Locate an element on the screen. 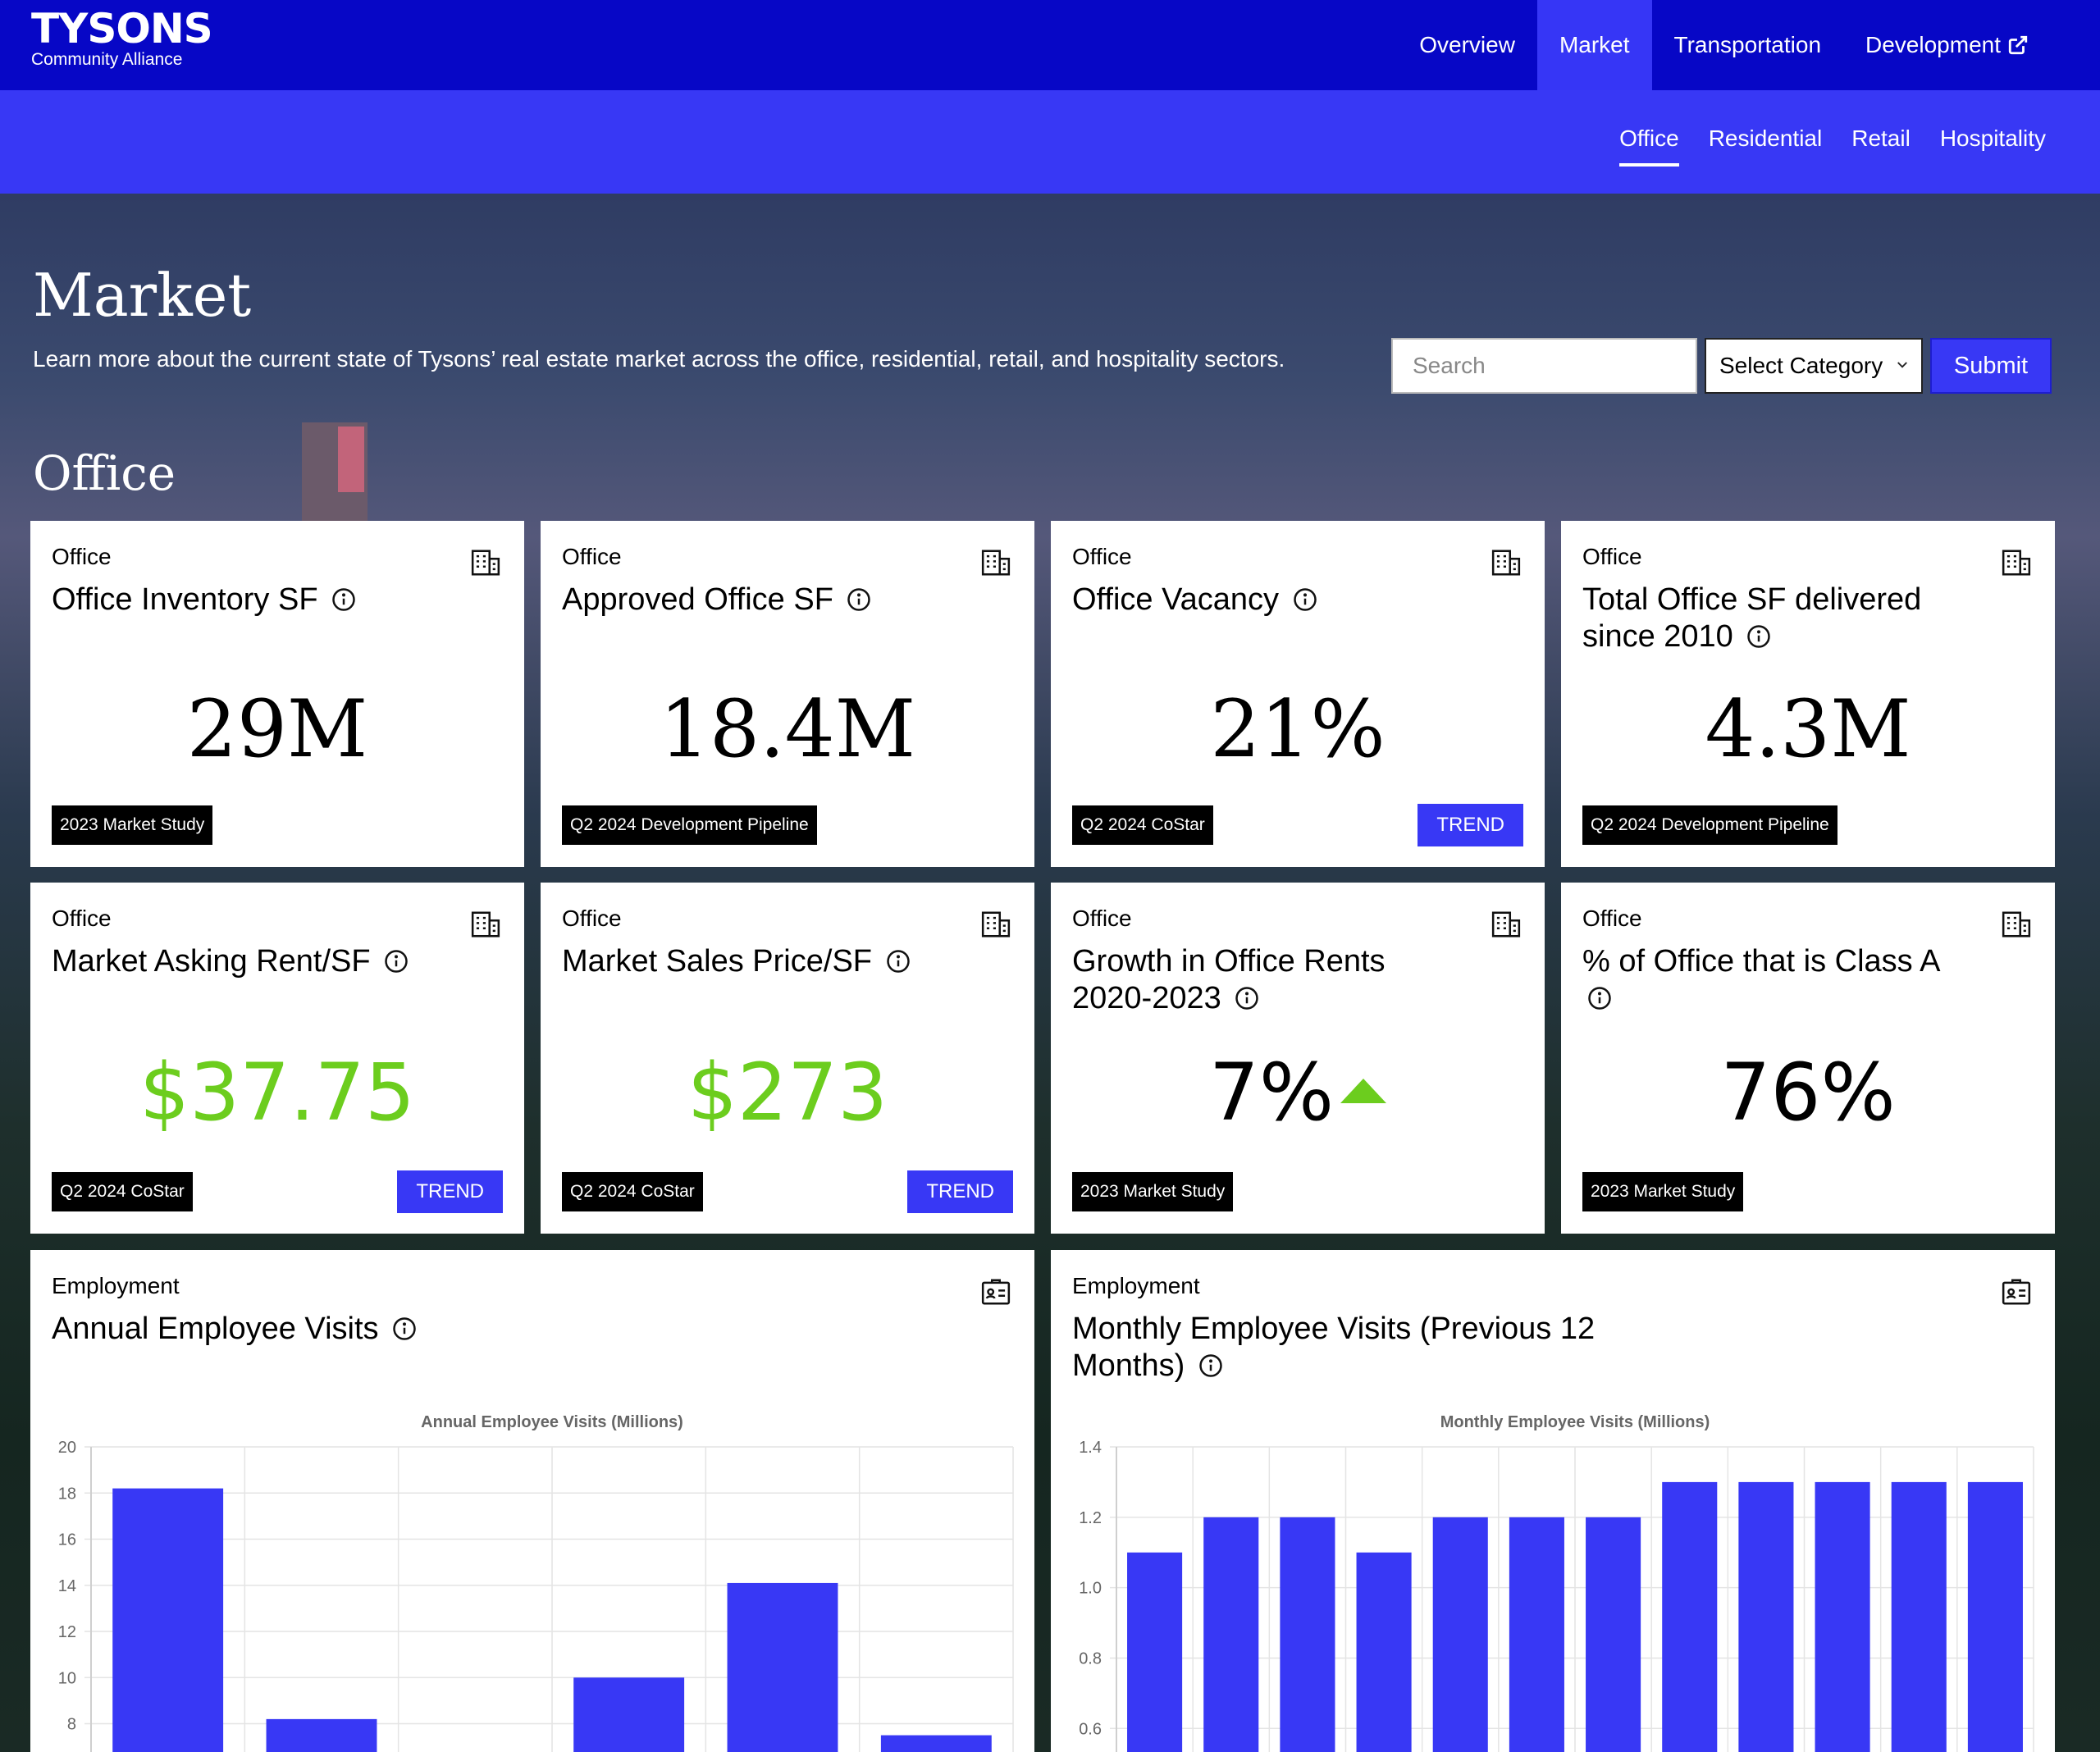 The image size is (2100, 1752). card-title-text: Office Inventory SF is located at coordinates (185, 599).